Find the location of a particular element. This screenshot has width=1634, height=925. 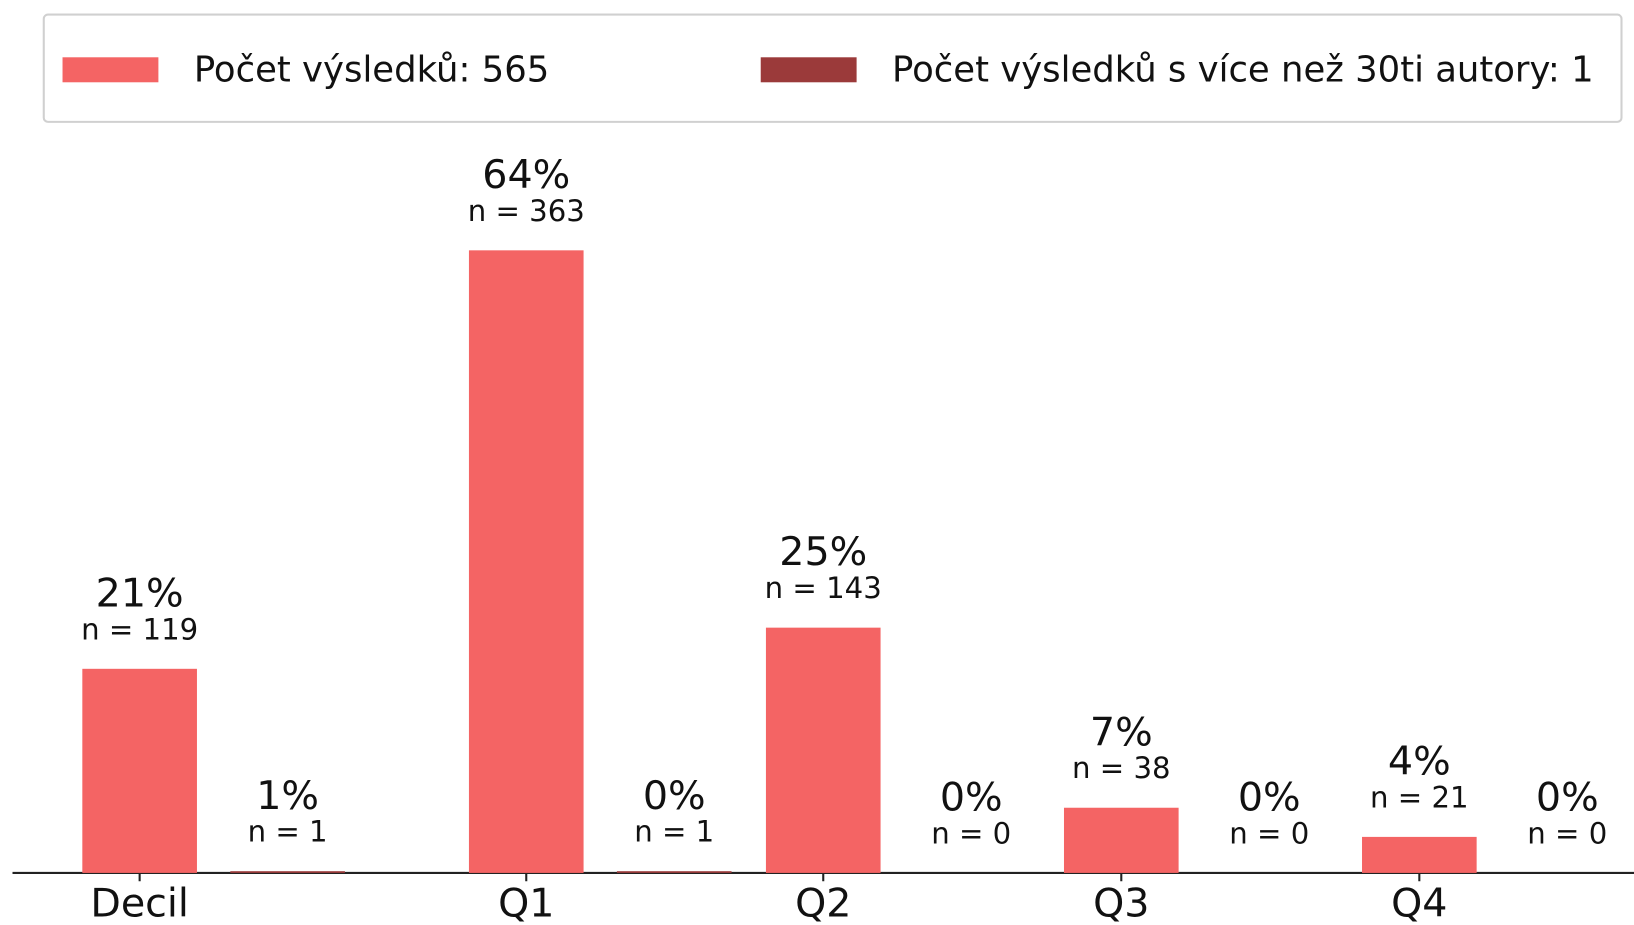

data-label: n = 143 is located at coordinates (823, 588).